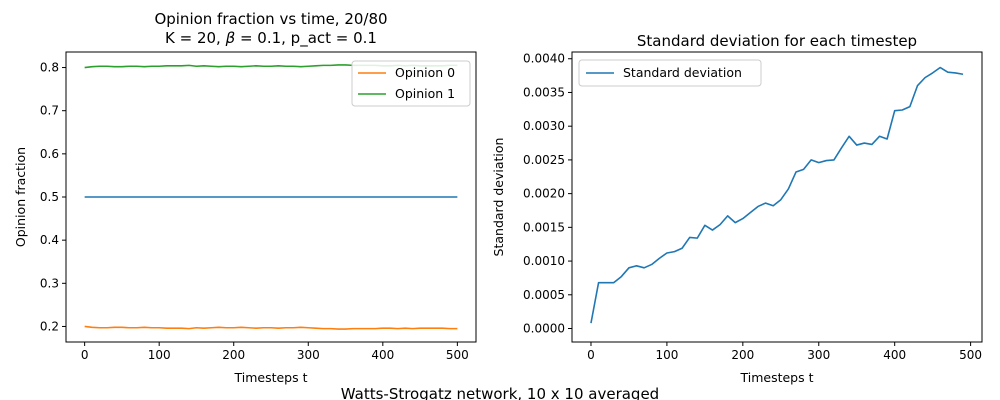  What do you see at coordinates (270, 19) in the screenshot?
I see `left-chart-title-line1: Opinion fraction vs time, 20/80` at bounding box center [270, 19].